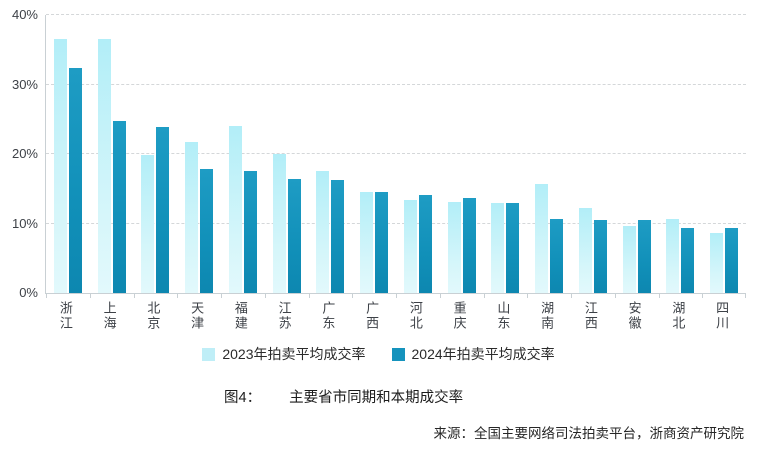 The height and width of the screenshot is (453, 757). Describe the element at coordinates (542, 238) in the screenshot. I see `bar-2023-湖南` at that location.